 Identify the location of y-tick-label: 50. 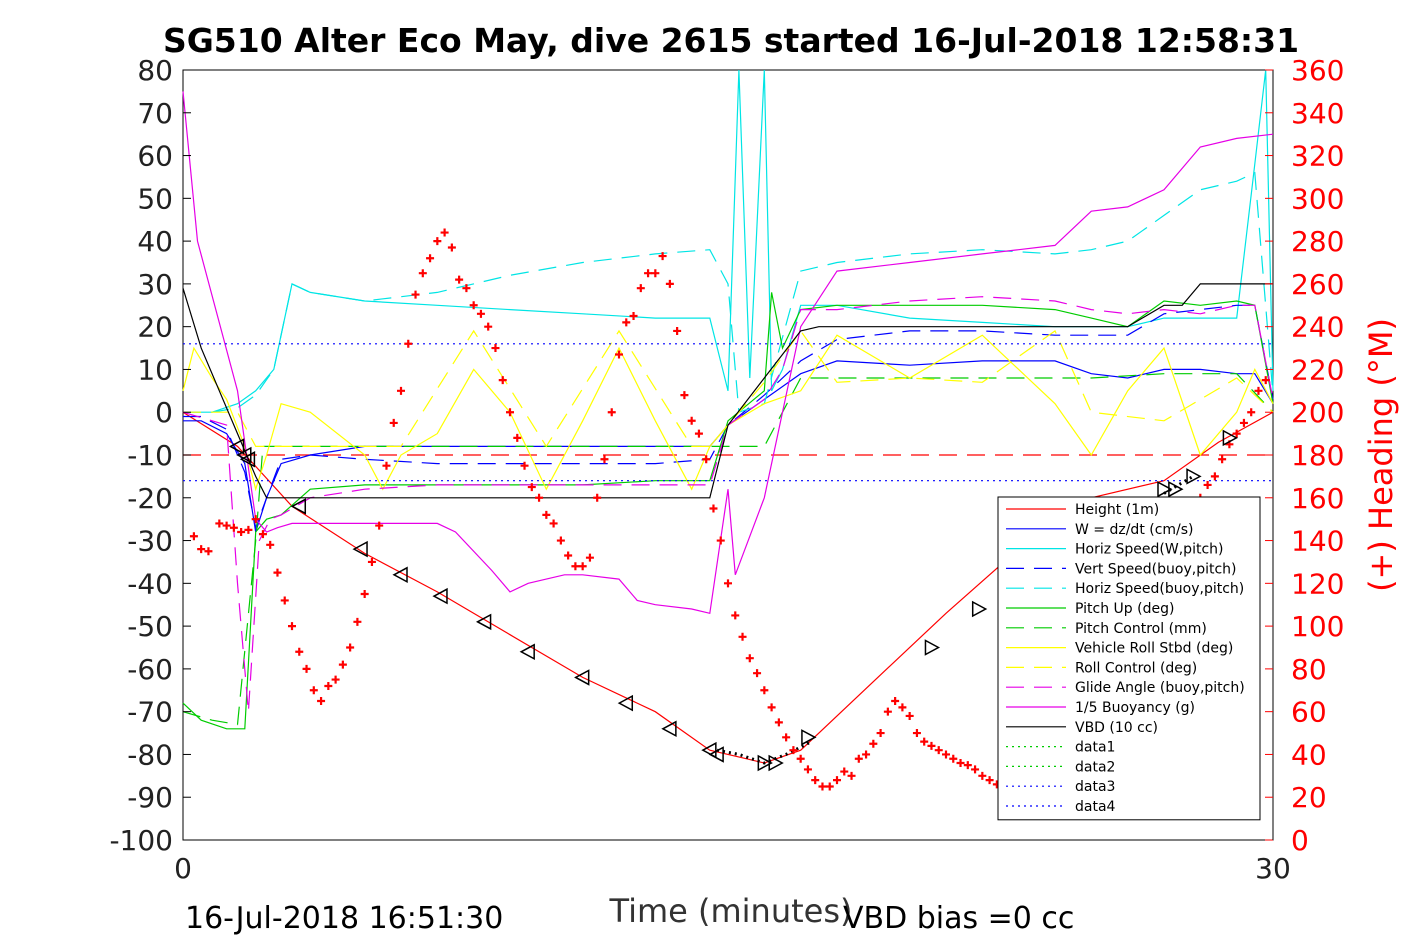
(155, 198).